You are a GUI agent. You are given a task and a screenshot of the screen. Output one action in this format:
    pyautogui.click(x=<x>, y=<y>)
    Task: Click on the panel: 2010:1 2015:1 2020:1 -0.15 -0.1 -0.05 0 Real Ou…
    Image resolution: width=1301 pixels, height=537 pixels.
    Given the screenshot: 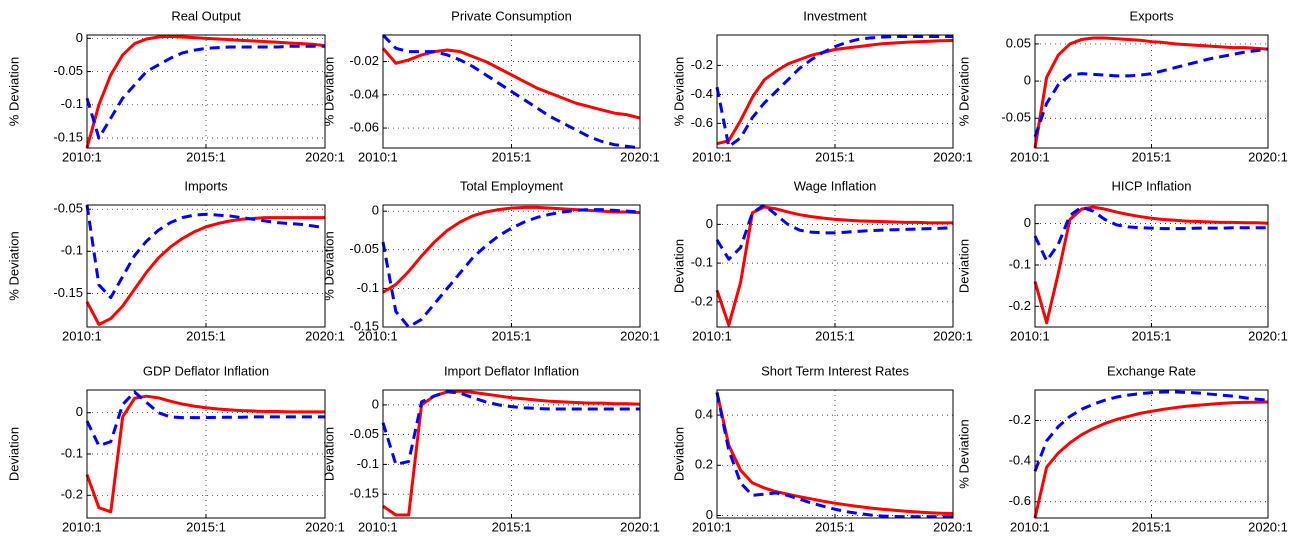 What is the action you would take?
    pyautogui.click(x=175, y=86)
    